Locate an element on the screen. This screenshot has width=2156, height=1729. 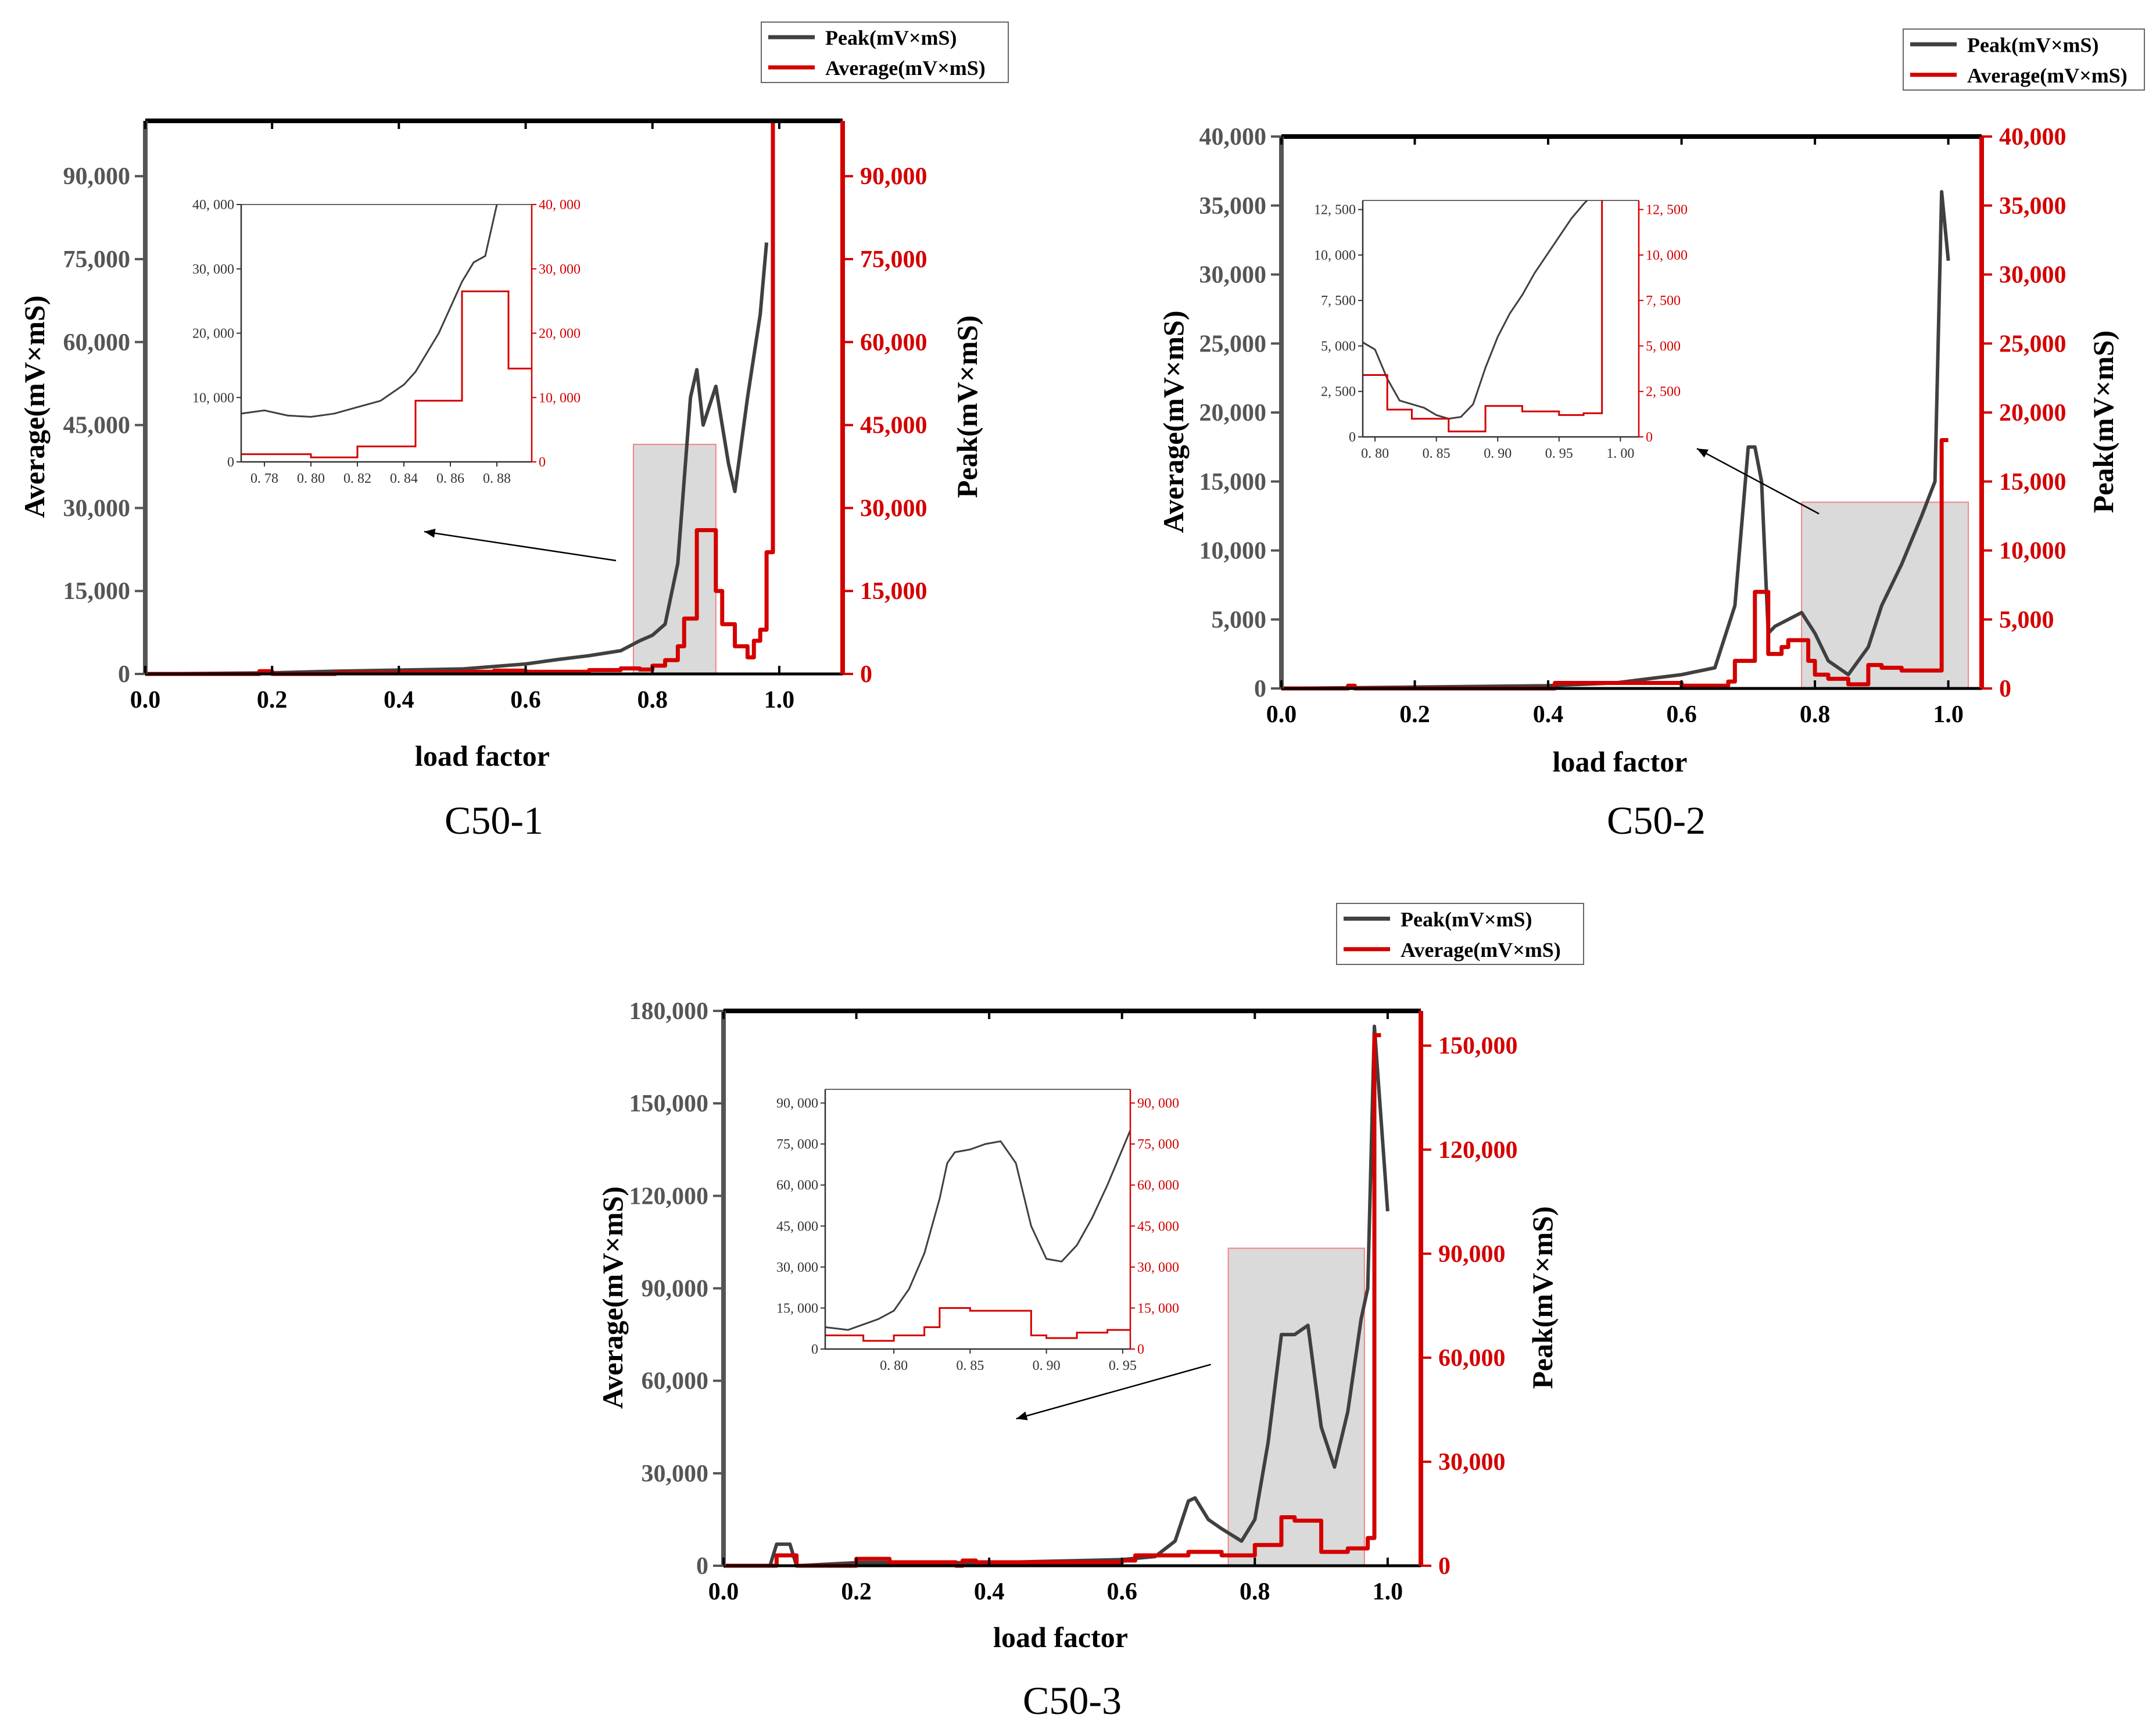
left-y-tick-label: 150,000 is located at coordinates (669, 1104).